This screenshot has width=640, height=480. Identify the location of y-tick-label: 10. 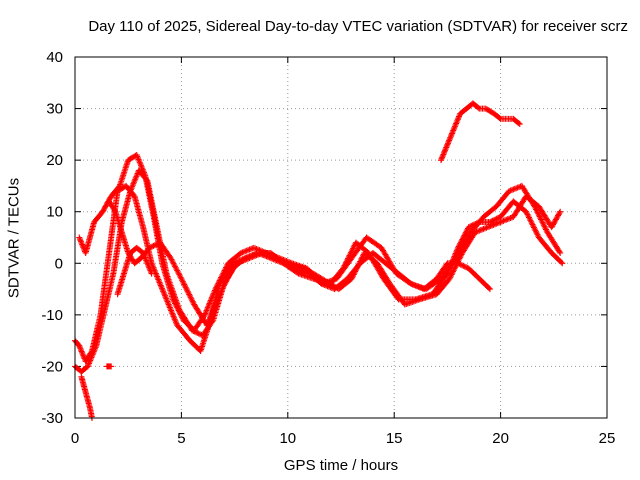
(54, 212).